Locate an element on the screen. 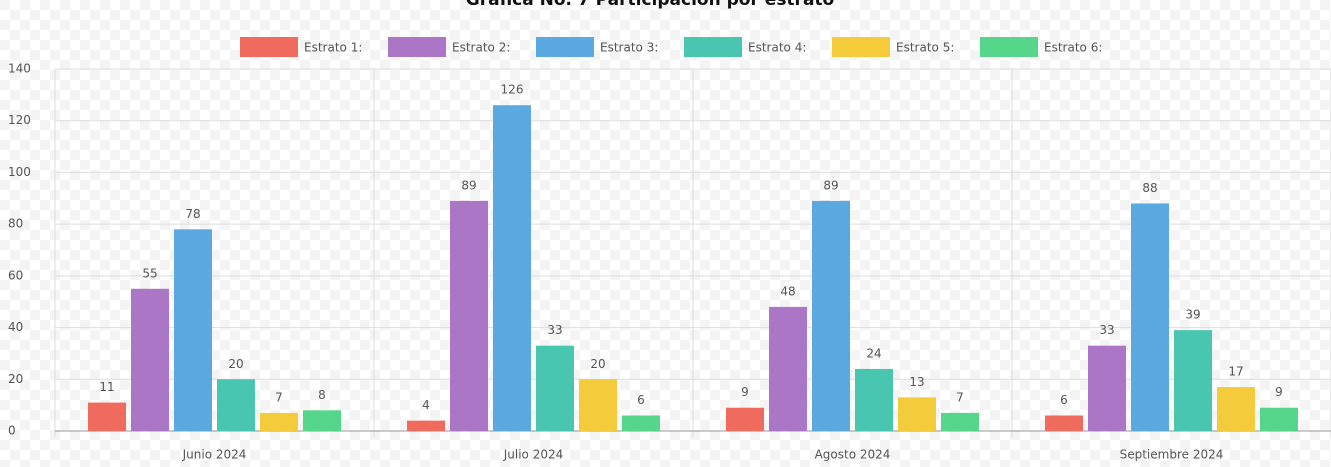  data-label: 55 is located at coordinates (149, 273).